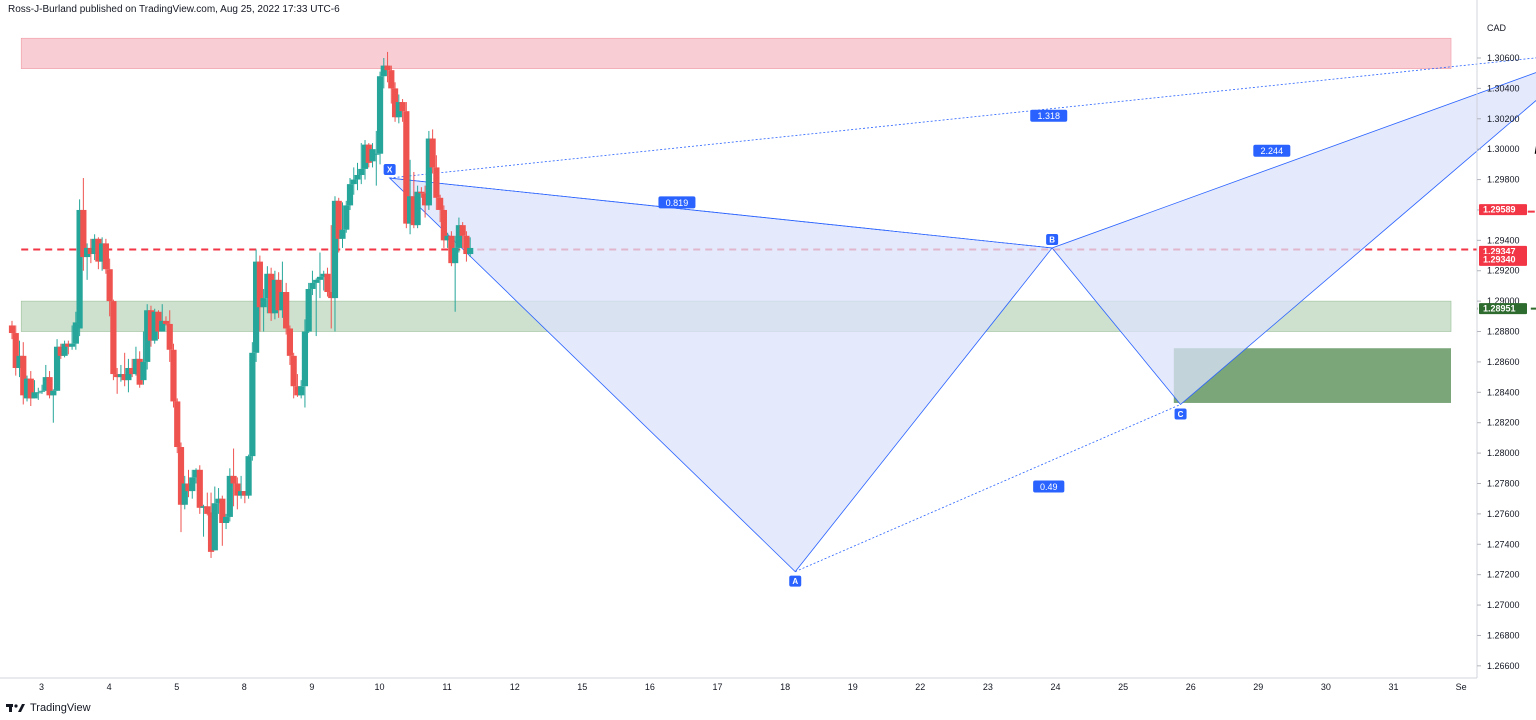 The width and height of the screenshot is (1536, 720). What do you see at coordinates (988, 687) in the screenshot?
I see `x-tick-label: 23` at bounding box center [988, 687].